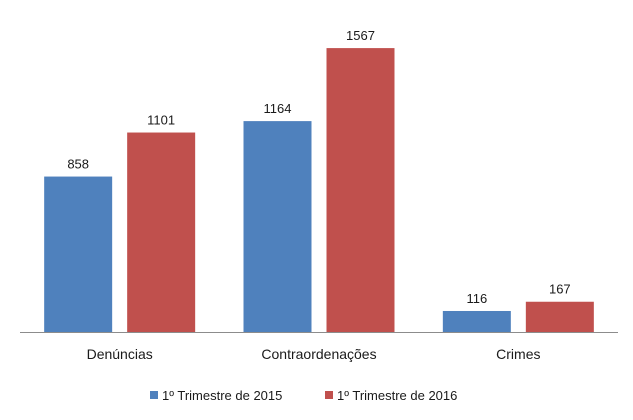 This screenshot has height=420, width=633. What do you see at coordinates (518, 354) in the screenshot?
I see `category-label: Crimes` at bounding box center [518, 354].